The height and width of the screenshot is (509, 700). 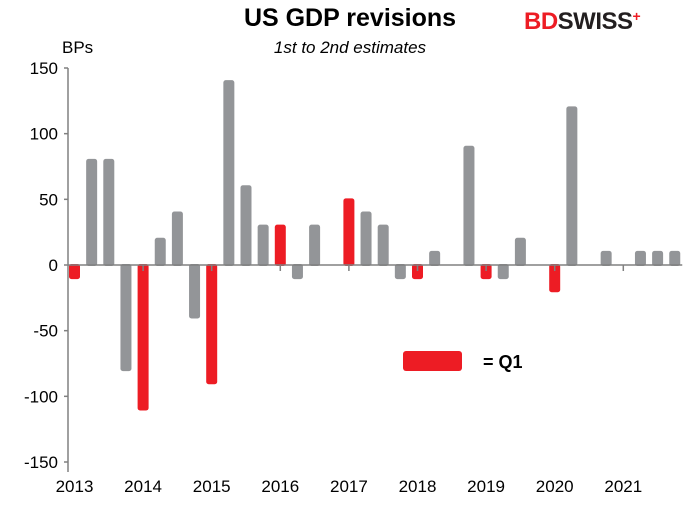 I want to click on x-tick-label: 2019, so click(x=486, y=486).